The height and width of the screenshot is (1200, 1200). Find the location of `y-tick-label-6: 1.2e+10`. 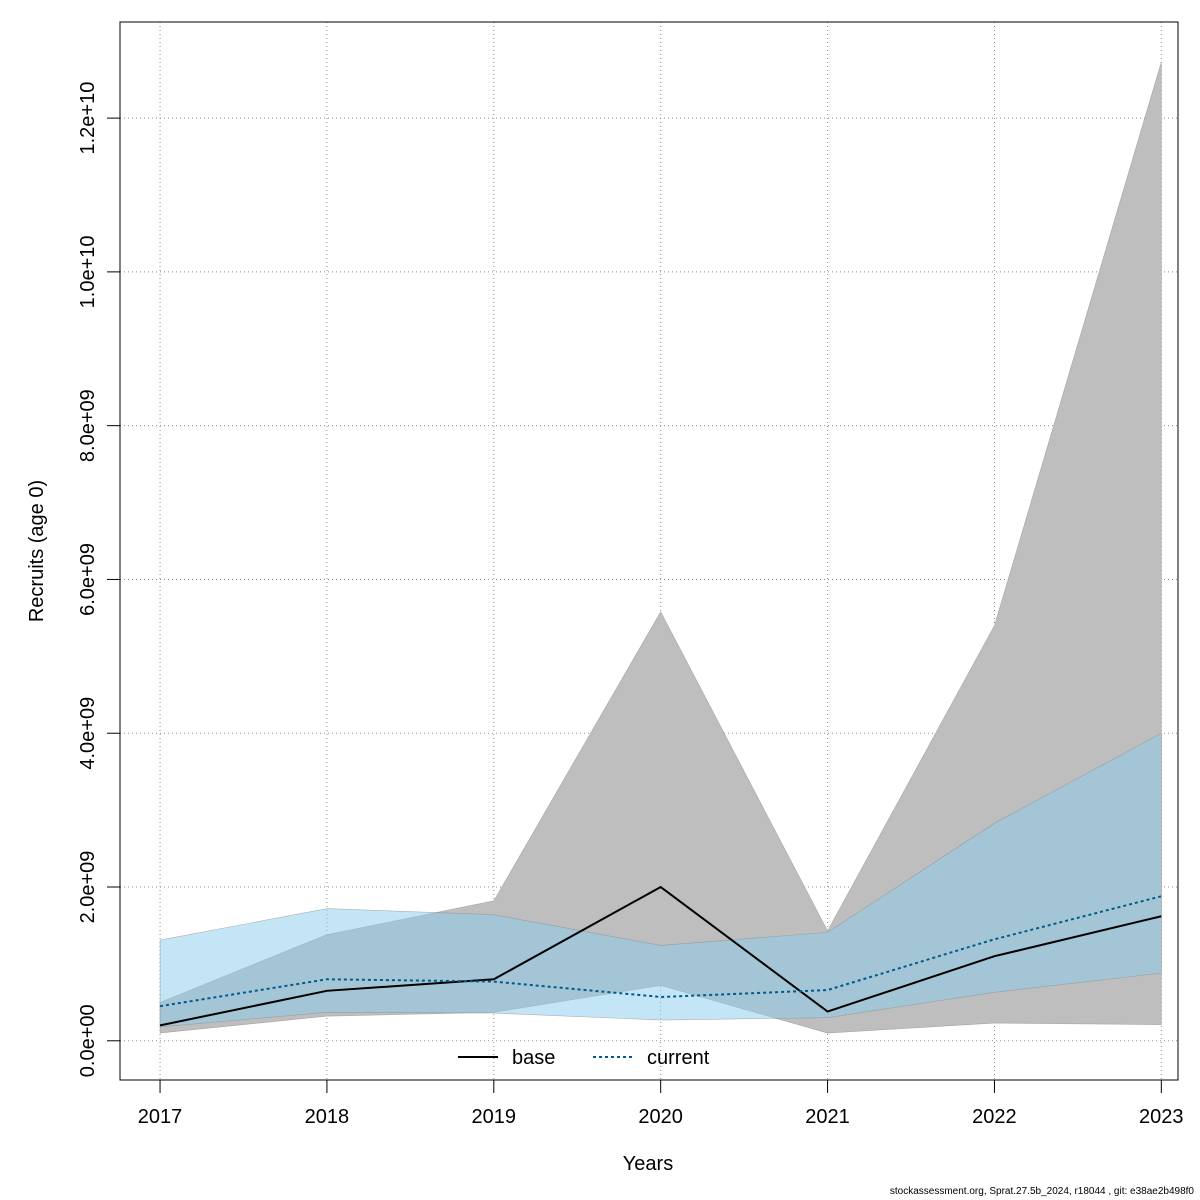

y-tick-label-6: 1.2e+10 is located at coordinates (88, 118).